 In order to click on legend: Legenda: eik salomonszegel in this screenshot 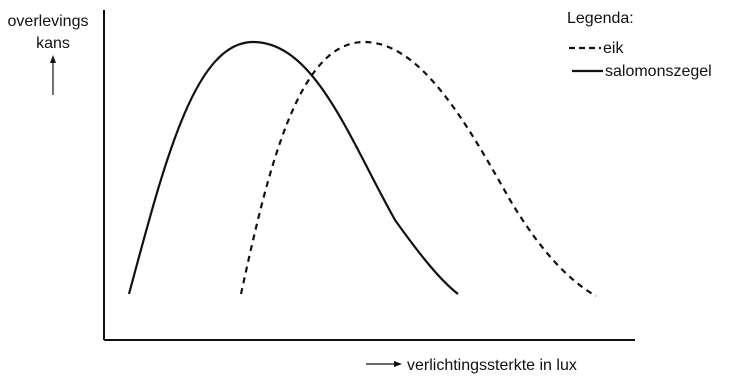, I will do `click(639, 45)`.